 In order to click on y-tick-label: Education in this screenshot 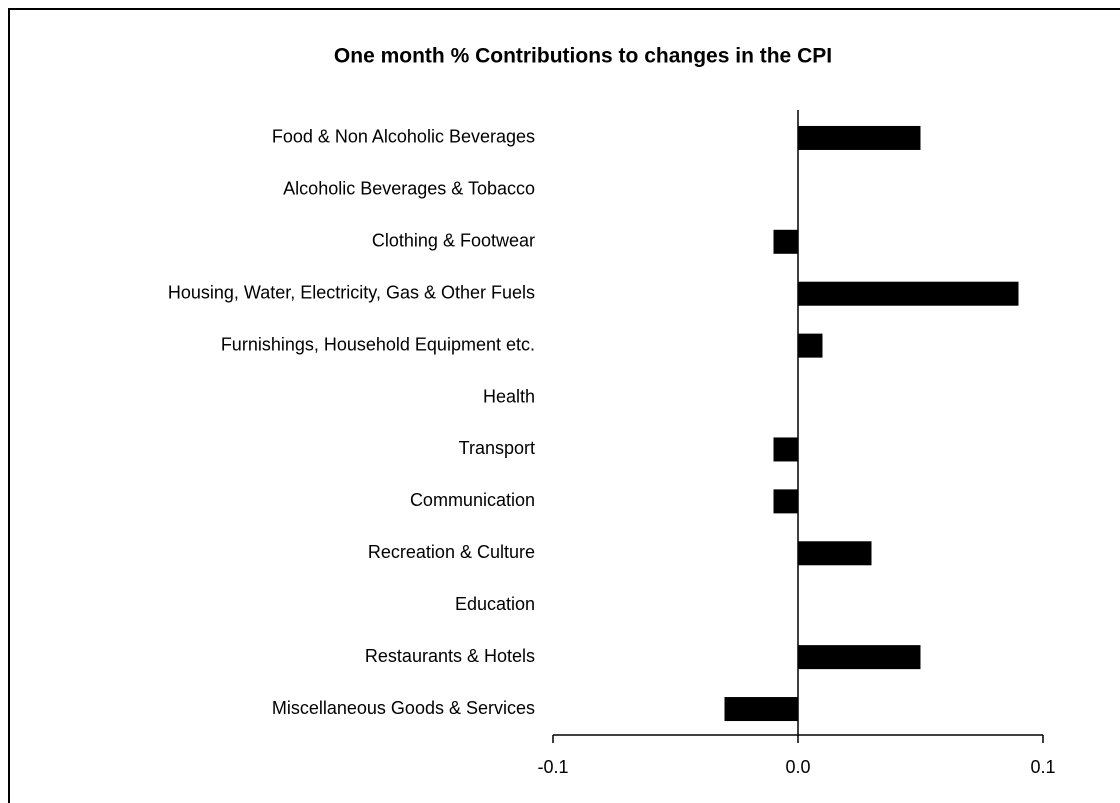, I will do `click(495, 604)`.